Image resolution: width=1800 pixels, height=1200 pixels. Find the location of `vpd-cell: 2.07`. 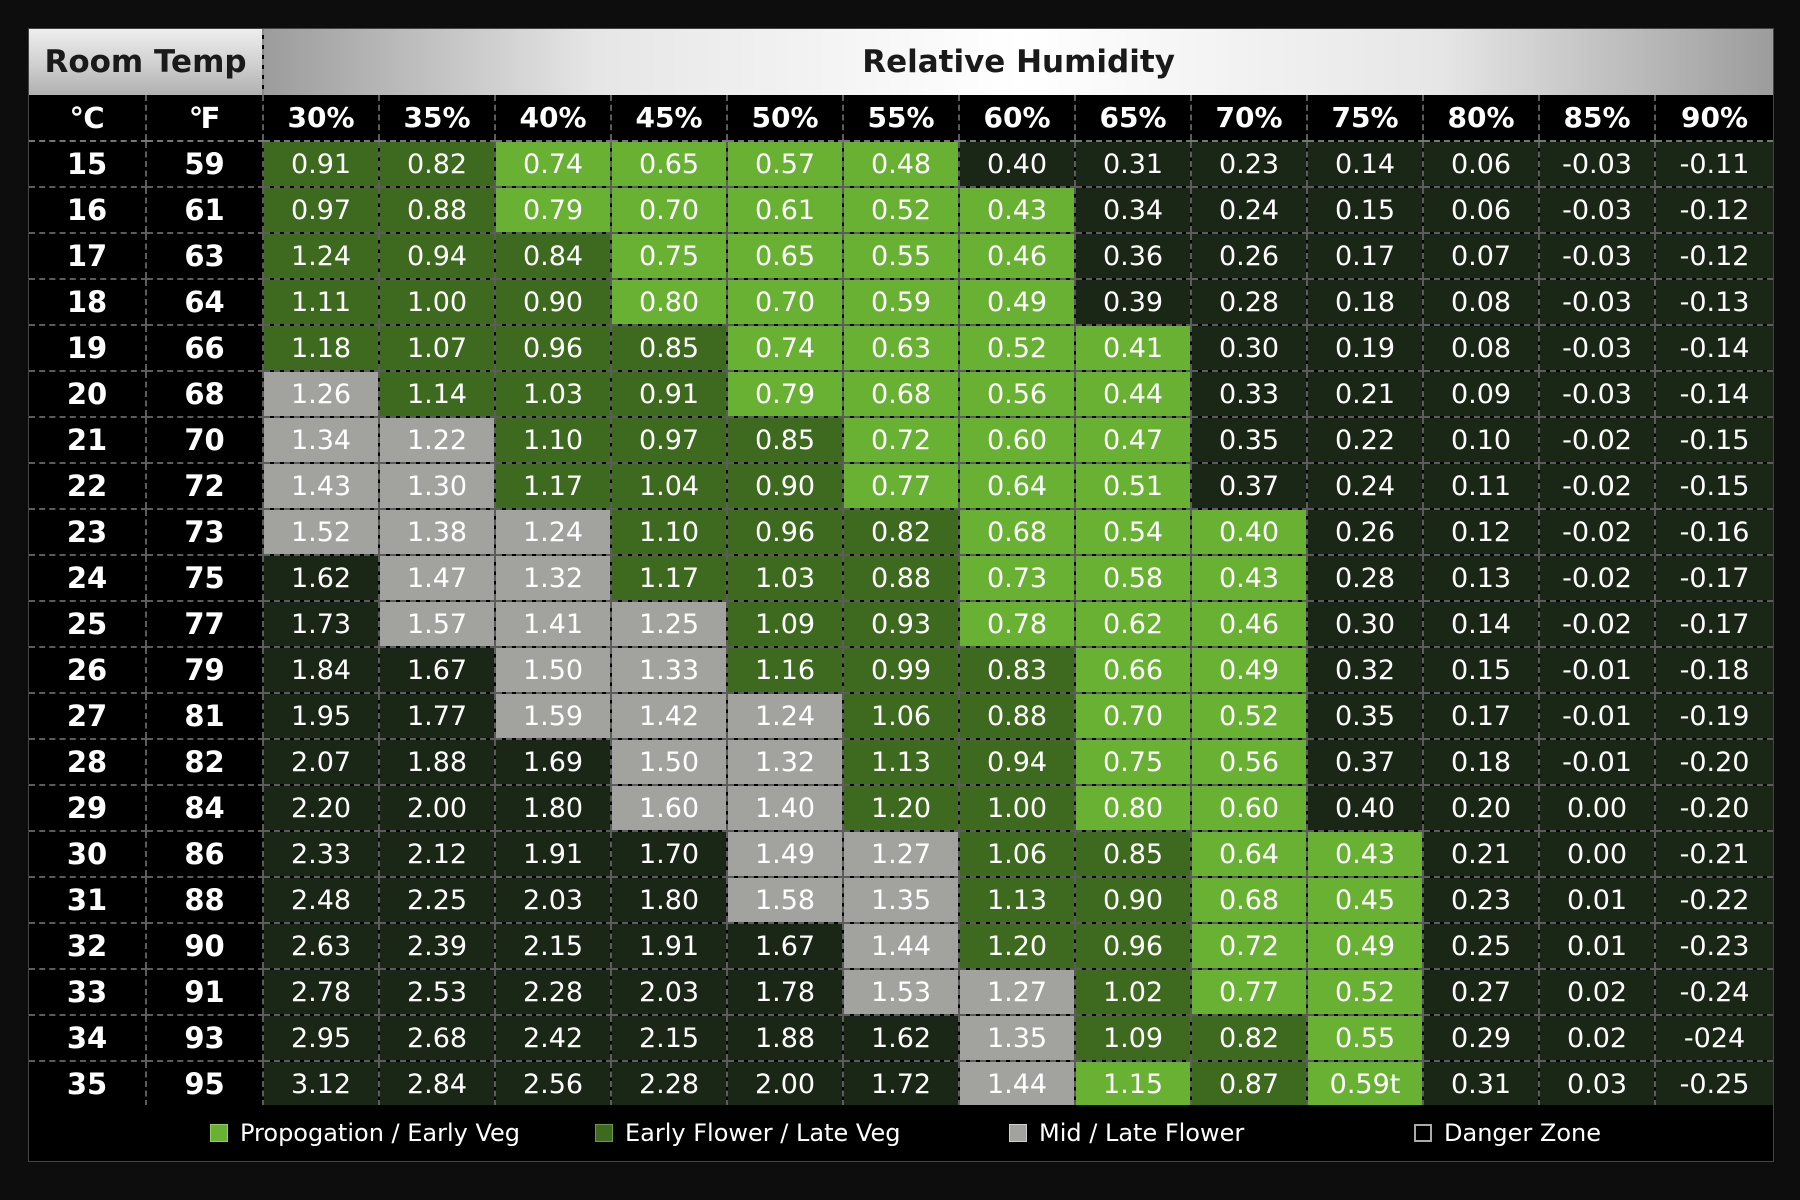

vpd-cell: 2.07 is located at coordinates (321, 762).